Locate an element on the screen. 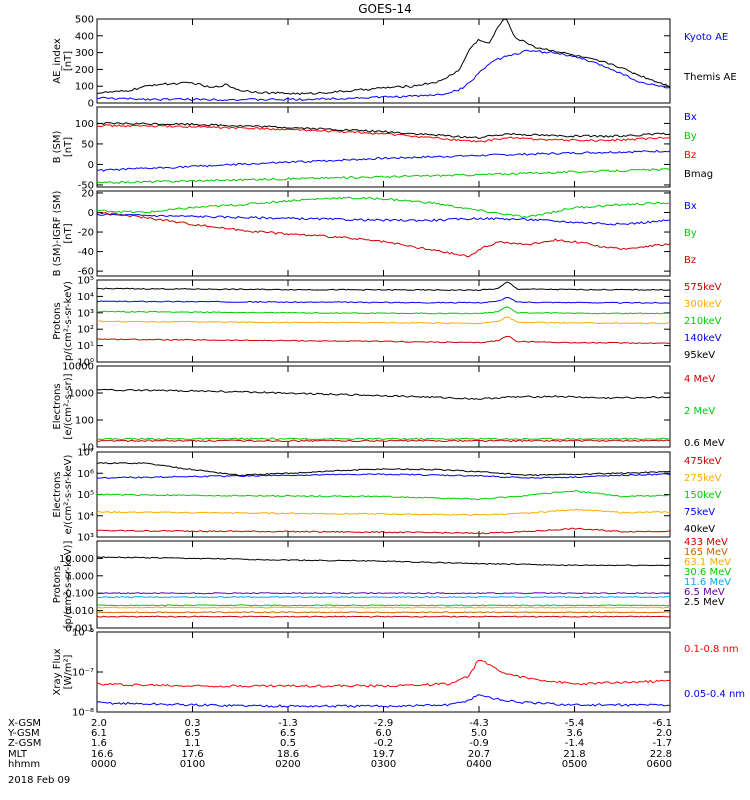  legend-63-1-mev: 63.1 MeV is located at coordinates (707, 562).